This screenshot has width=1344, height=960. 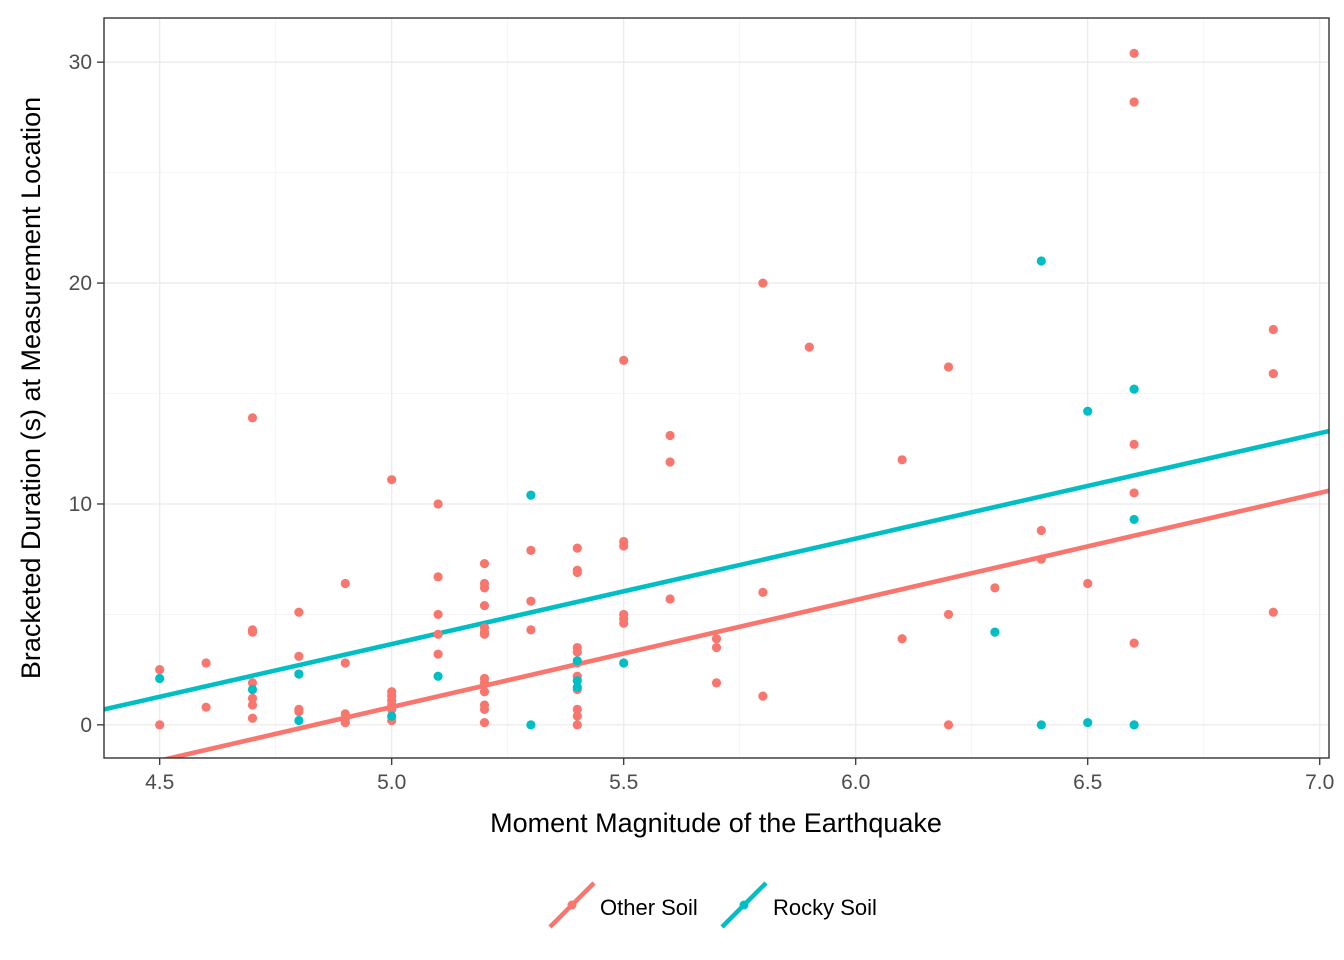 I want to click on legend: Other Soil Rocky Soil, so click(x=712, y=905).